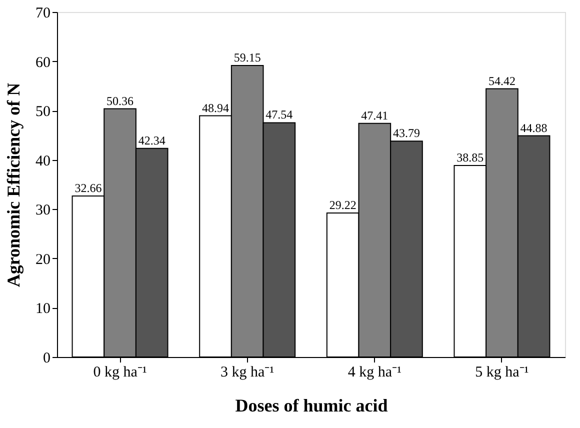  Describe the element at coordinates (152, 140) in the screenshot. I see `data-label: 42.34` at that location.